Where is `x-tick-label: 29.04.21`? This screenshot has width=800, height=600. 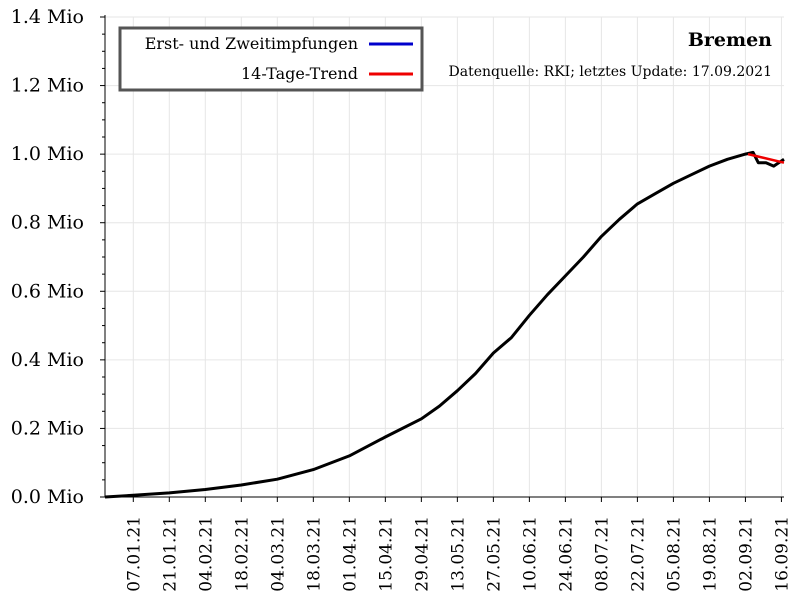
x-tick-label: 29.04.21 is located at coordinates (422, 554).